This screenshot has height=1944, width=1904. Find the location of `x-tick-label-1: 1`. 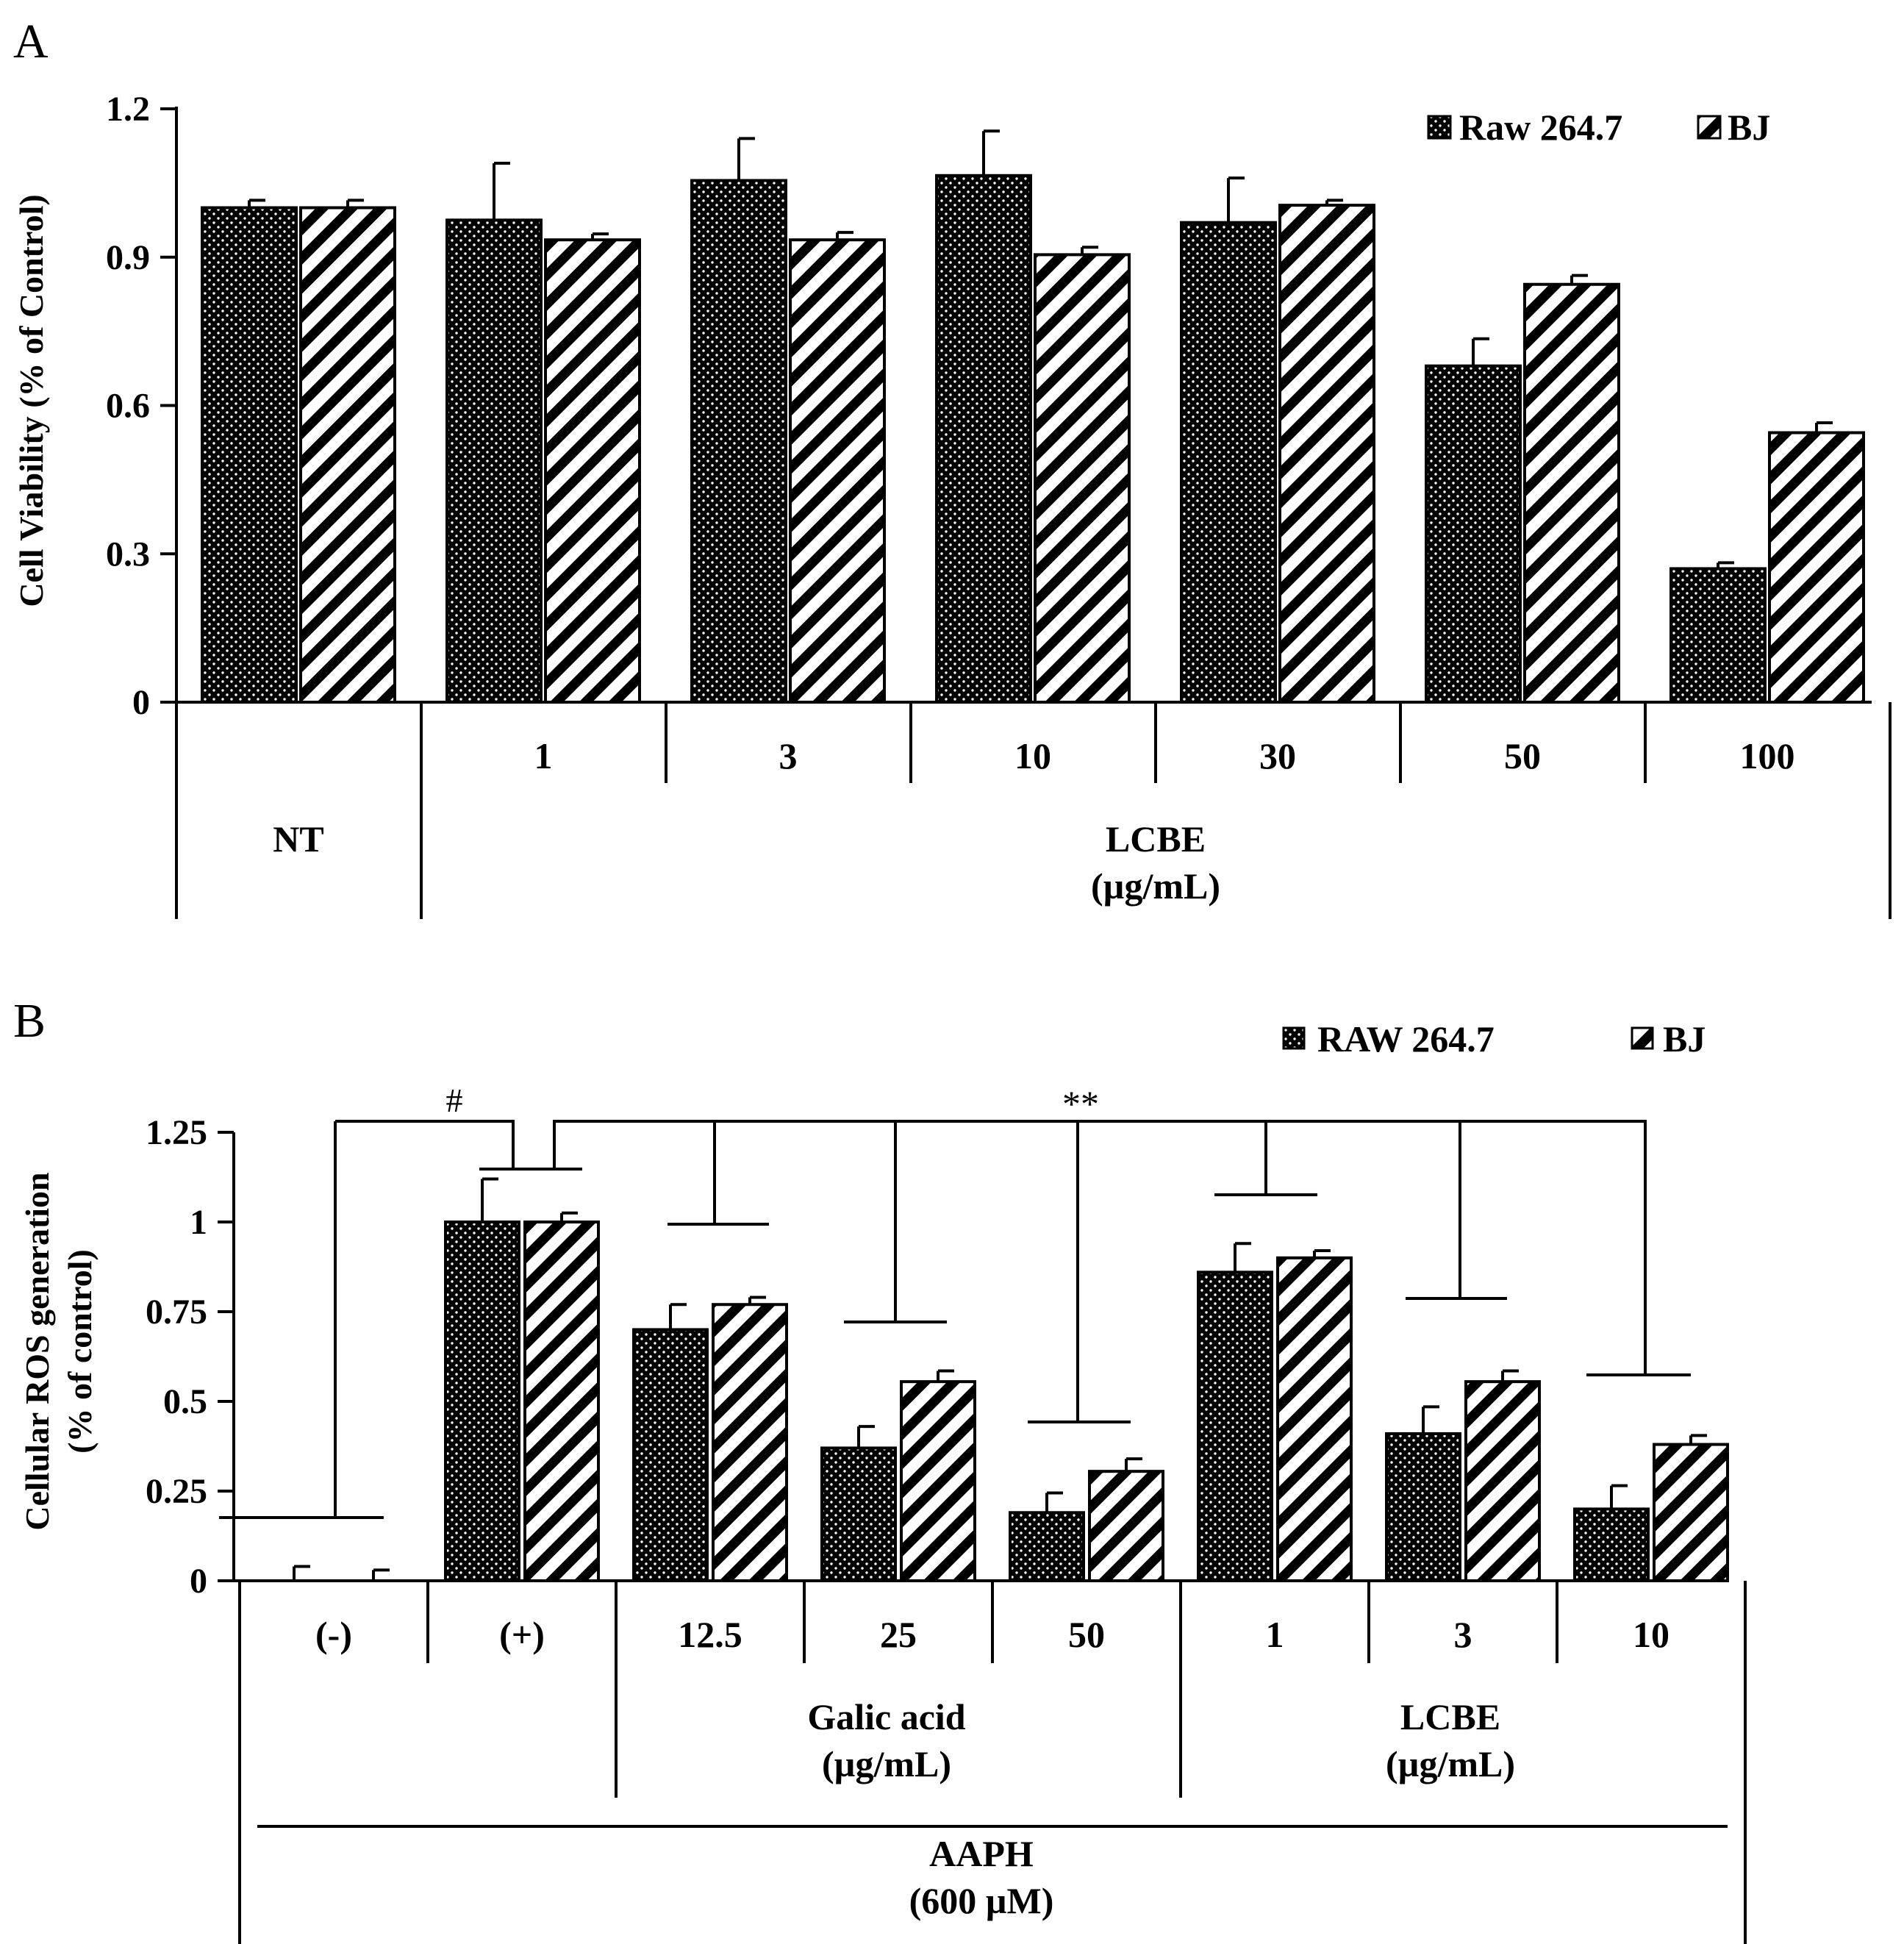

x-tick-label-1: 1 is located at coordinates (543, 755).